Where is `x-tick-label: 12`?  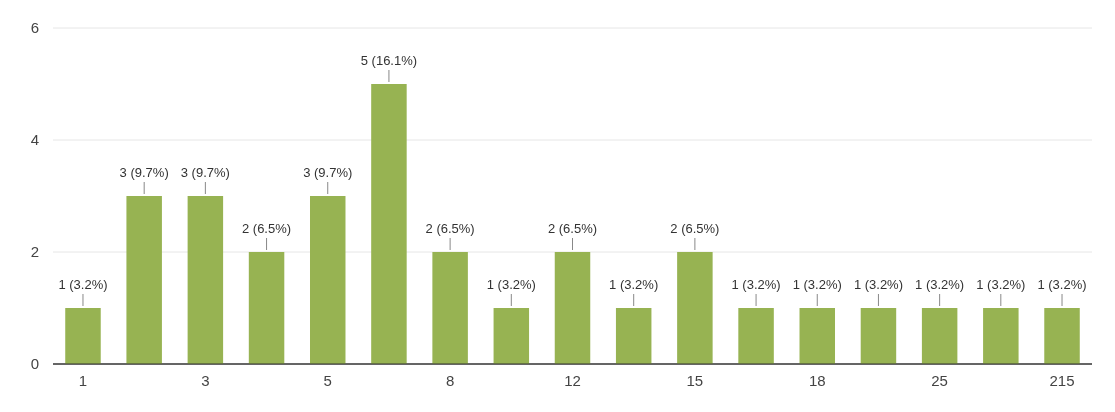
x-tick-label: 12 is located at coordinates (572, 380).